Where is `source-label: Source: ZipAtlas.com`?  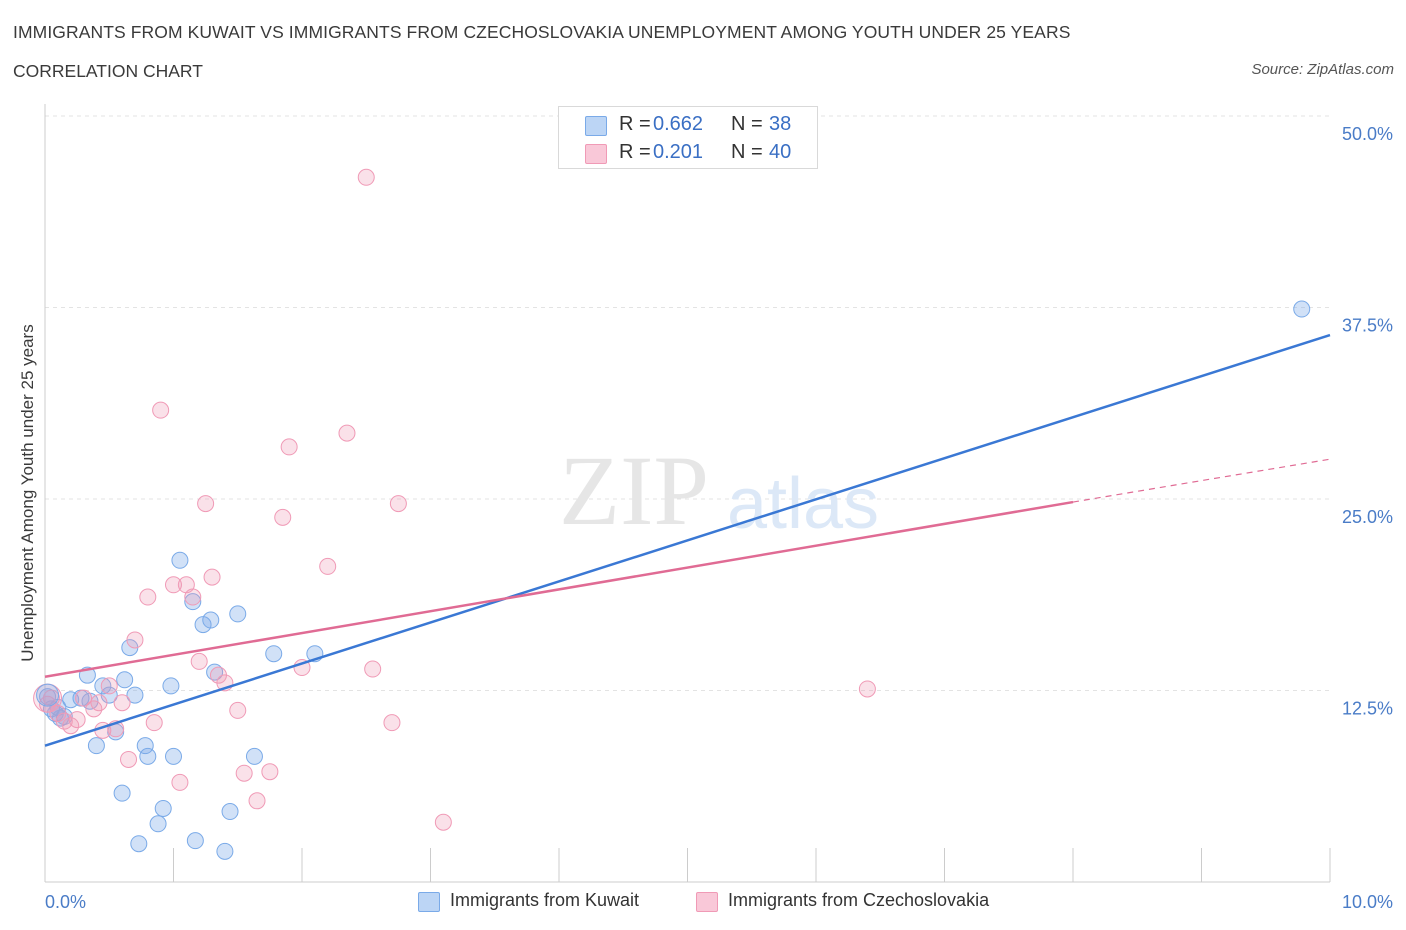
source-label: Source: ZipAtlas.com is located at coordinates (1322, 69).